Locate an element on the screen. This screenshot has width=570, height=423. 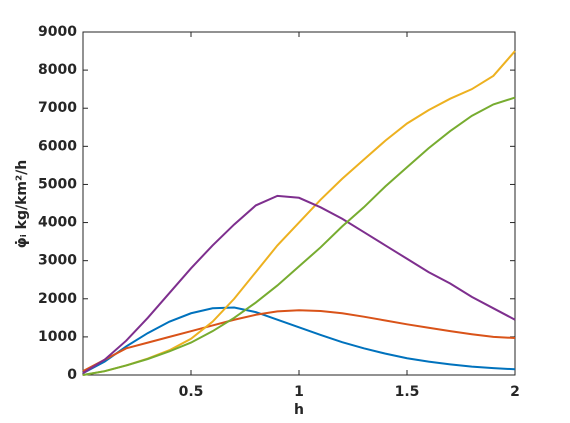
y-tick-label: 9000 is located at coordinates (57, 32).